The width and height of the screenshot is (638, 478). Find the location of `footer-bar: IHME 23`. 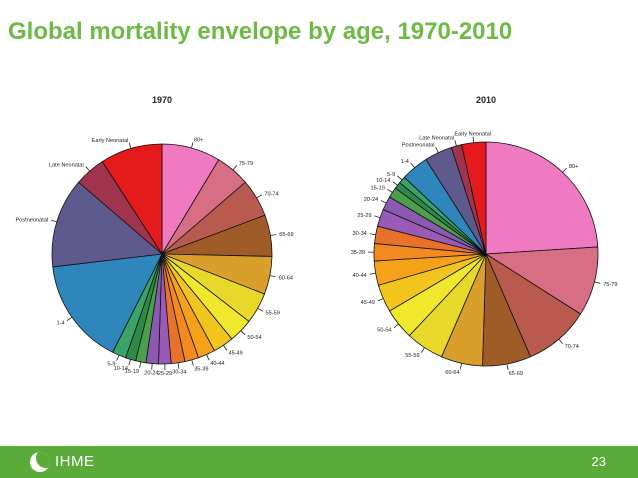

footer-bar: IHME 23 is located at coordinates (319, 462).